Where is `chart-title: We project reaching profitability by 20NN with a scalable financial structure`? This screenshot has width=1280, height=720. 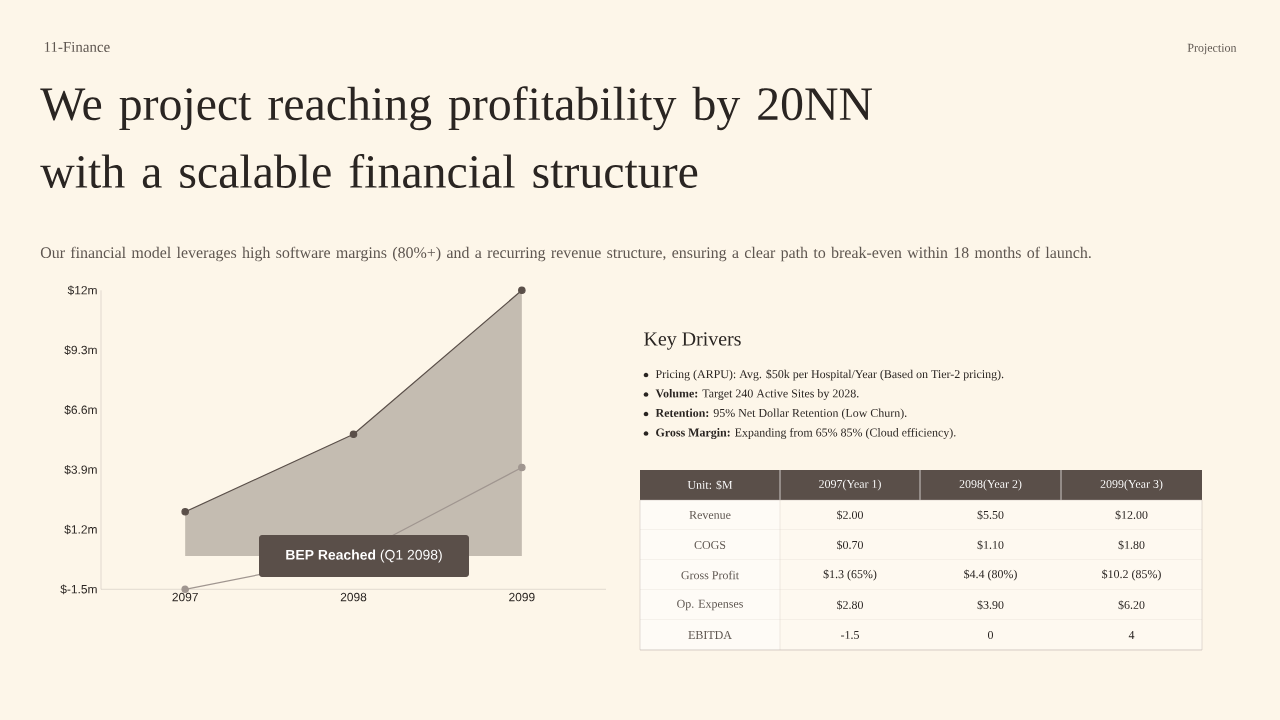
chart-title: We project reaching profitability by 20NN with a scalable financial structure is located at coordinates (456, 137).